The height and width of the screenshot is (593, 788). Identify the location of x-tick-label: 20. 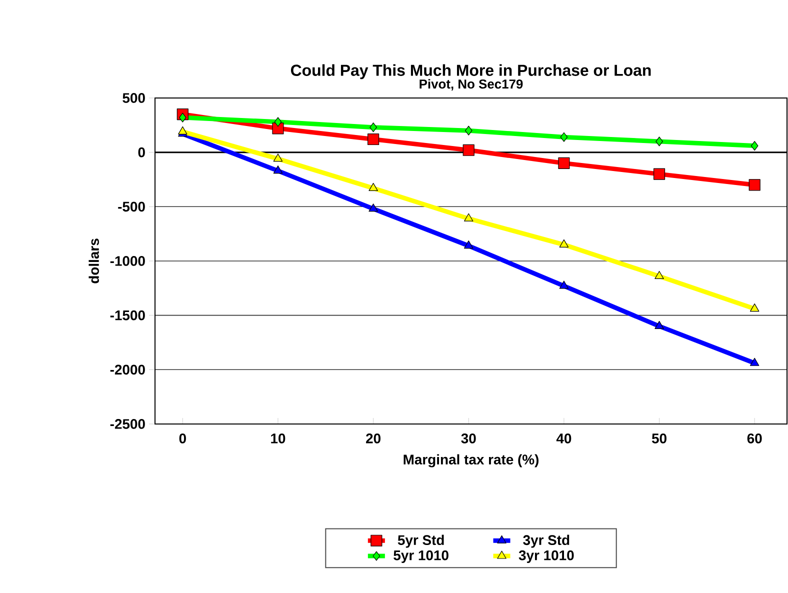
(373, 438).